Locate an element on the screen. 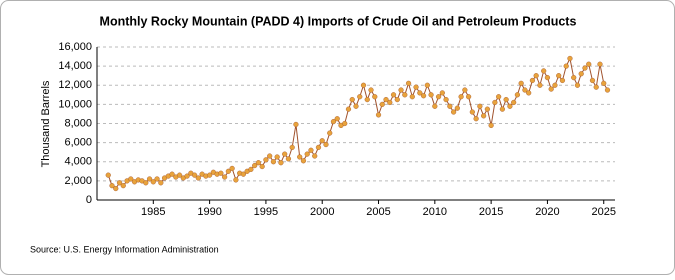 Image resolution: width=675 pixels, height=280 pixels. y-tick-label: 4,000 is located at coordinates (78, 162).